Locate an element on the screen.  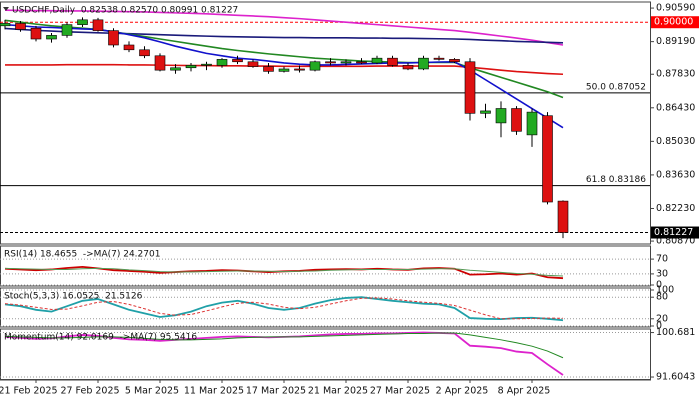
y-tick-label: 20 is located at coordinates (662, 318).